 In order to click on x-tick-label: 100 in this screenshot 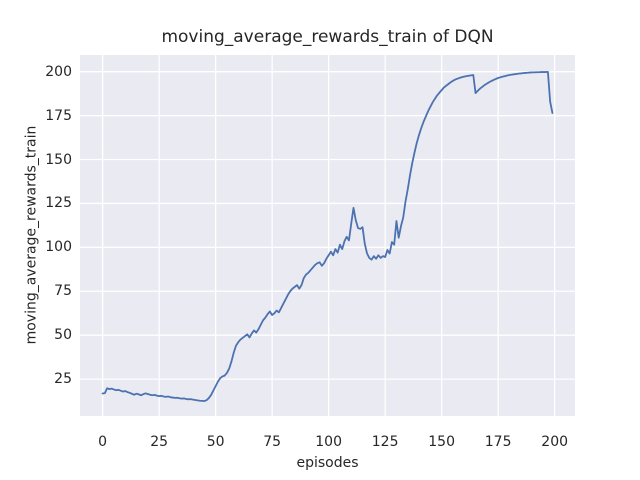, I will do `click(328, 442)`.